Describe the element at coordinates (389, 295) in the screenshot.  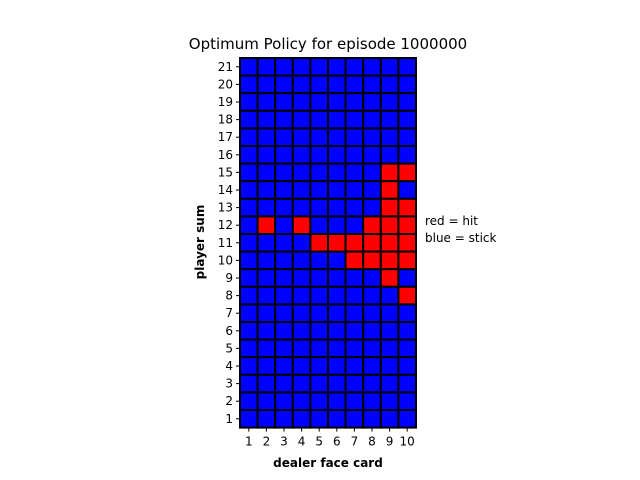
I see `cell-8-9-stick` at that location.